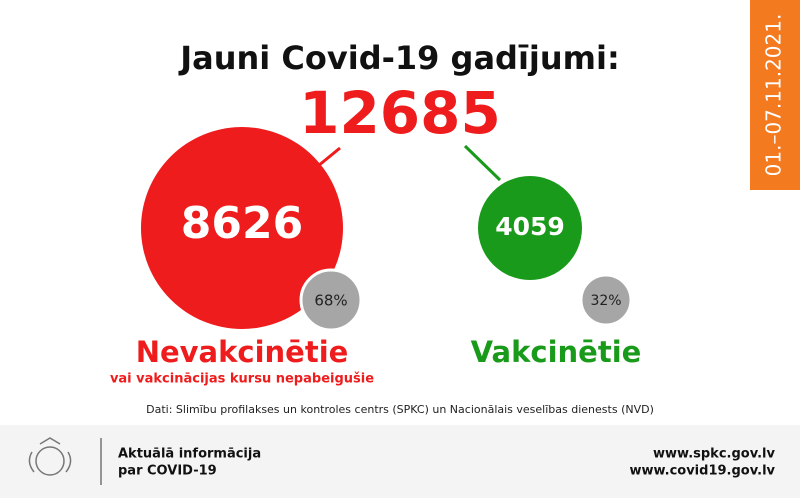 This screenshot has height=498, width=800. What do you see at coordinates (50, 456) in the screenshot?
I see `emblem` at bounding box center [50, 456].